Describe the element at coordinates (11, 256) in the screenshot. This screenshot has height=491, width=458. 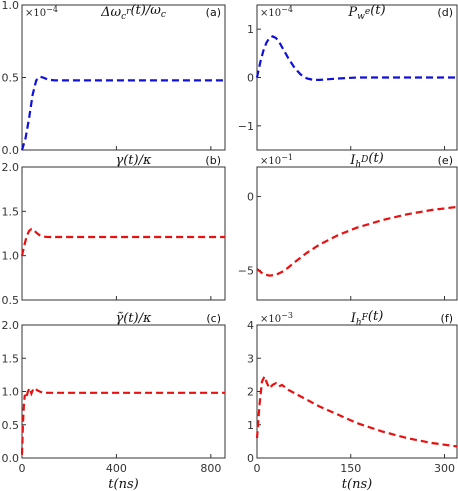
I see `y-tick-label-b: 1.0` at that location.